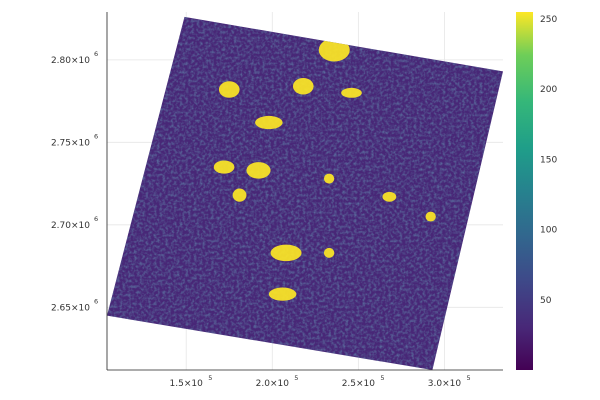 Image resolution: width=600 pixels, height=400 pixels. Describe the element at coordinates (70, 143) in the screenshot. I see `y-tick-label: 2.75×10` at that location.